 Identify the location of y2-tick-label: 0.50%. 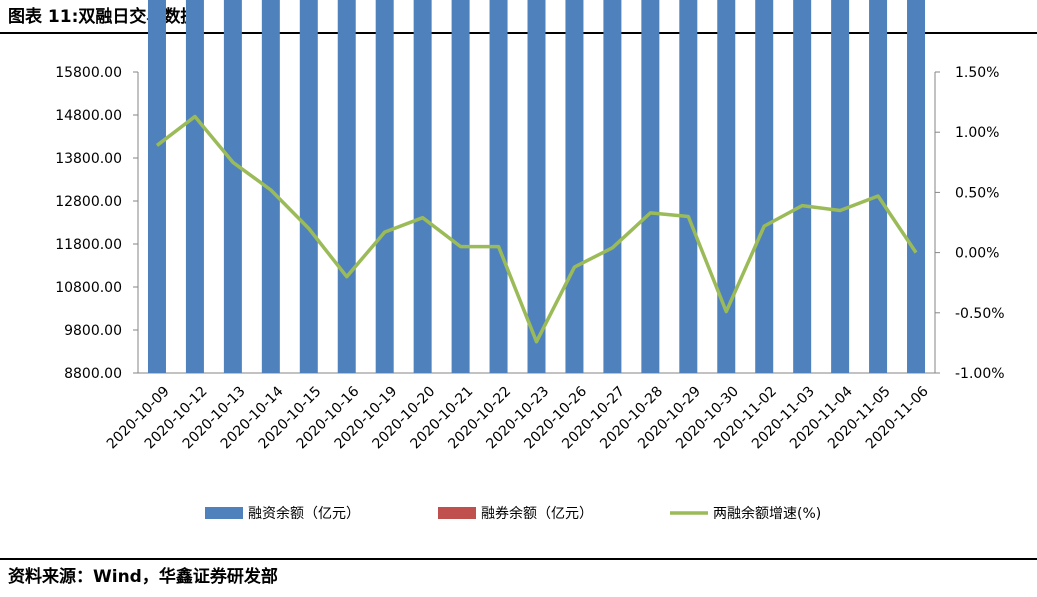
(977, 193).